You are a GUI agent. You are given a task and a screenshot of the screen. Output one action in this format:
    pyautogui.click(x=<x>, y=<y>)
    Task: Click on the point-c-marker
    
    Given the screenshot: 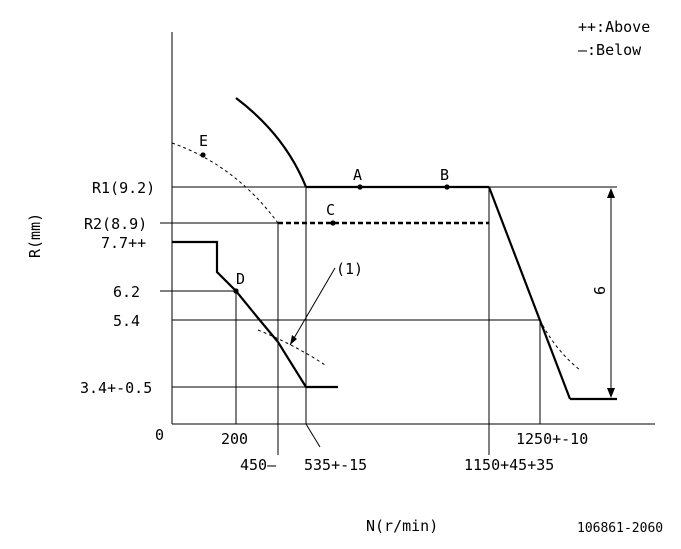 What is the action you would take?
    pyautogui.click(x=333, y=223)
    